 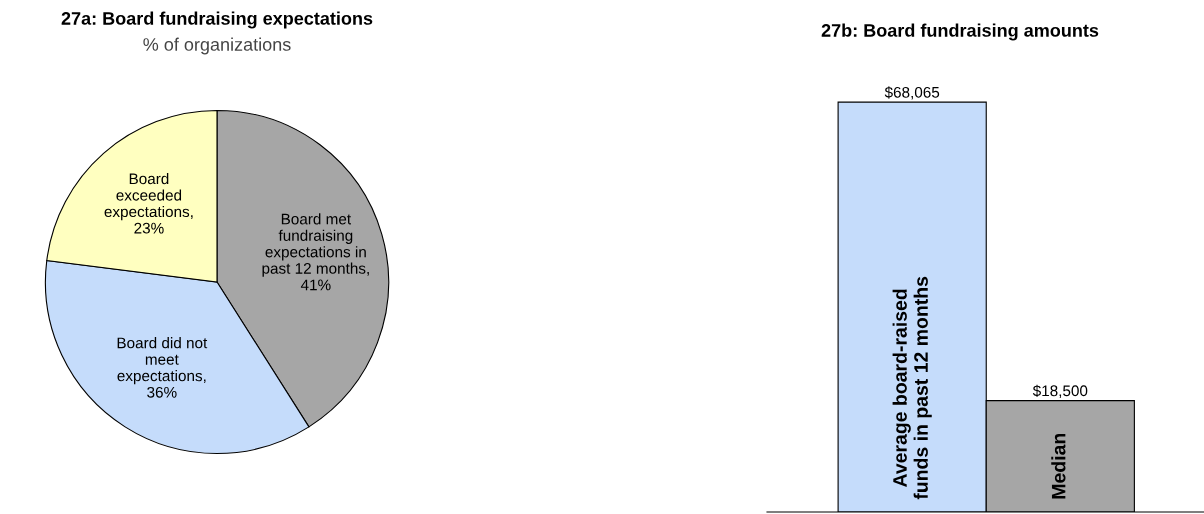 I want to click on data-label: $68,065, so click(x=912, y=93).